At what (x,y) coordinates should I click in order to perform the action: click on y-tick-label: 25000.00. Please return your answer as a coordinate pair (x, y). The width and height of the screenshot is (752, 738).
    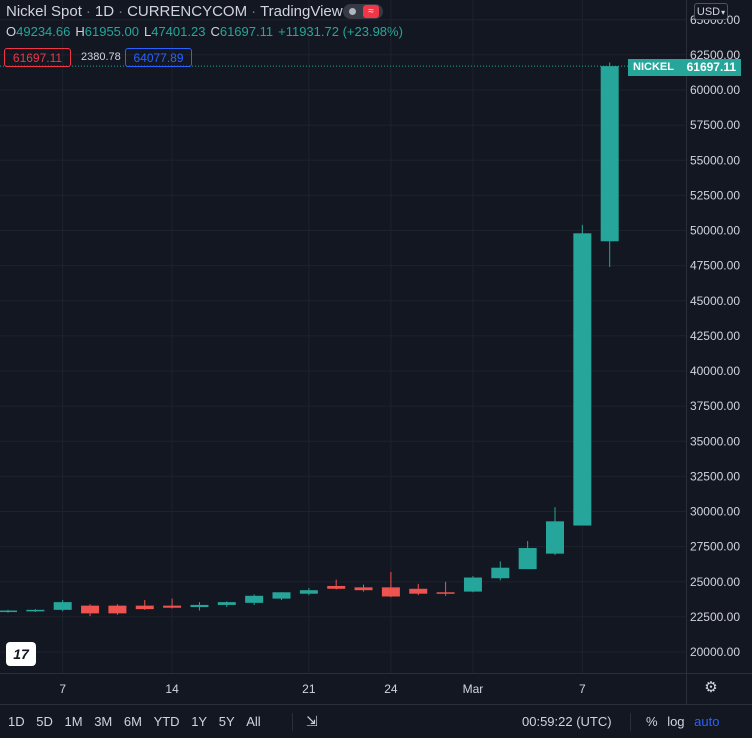
    Looking at the image, I should click on (715, 582).